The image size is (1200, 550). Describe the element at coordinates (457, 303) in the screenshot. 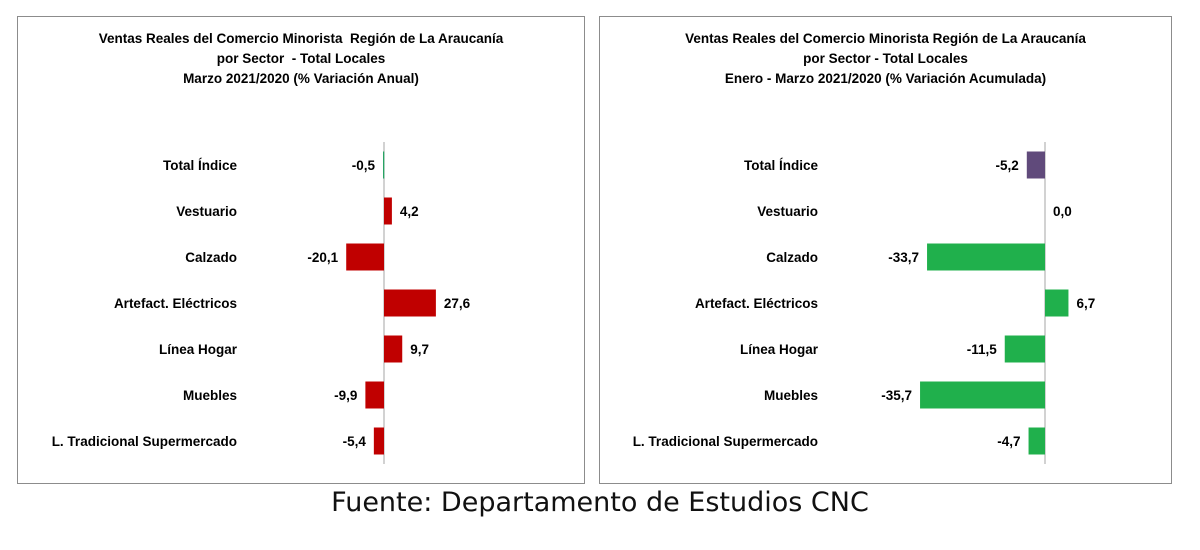

I see `data-label: 27,6` at that location.